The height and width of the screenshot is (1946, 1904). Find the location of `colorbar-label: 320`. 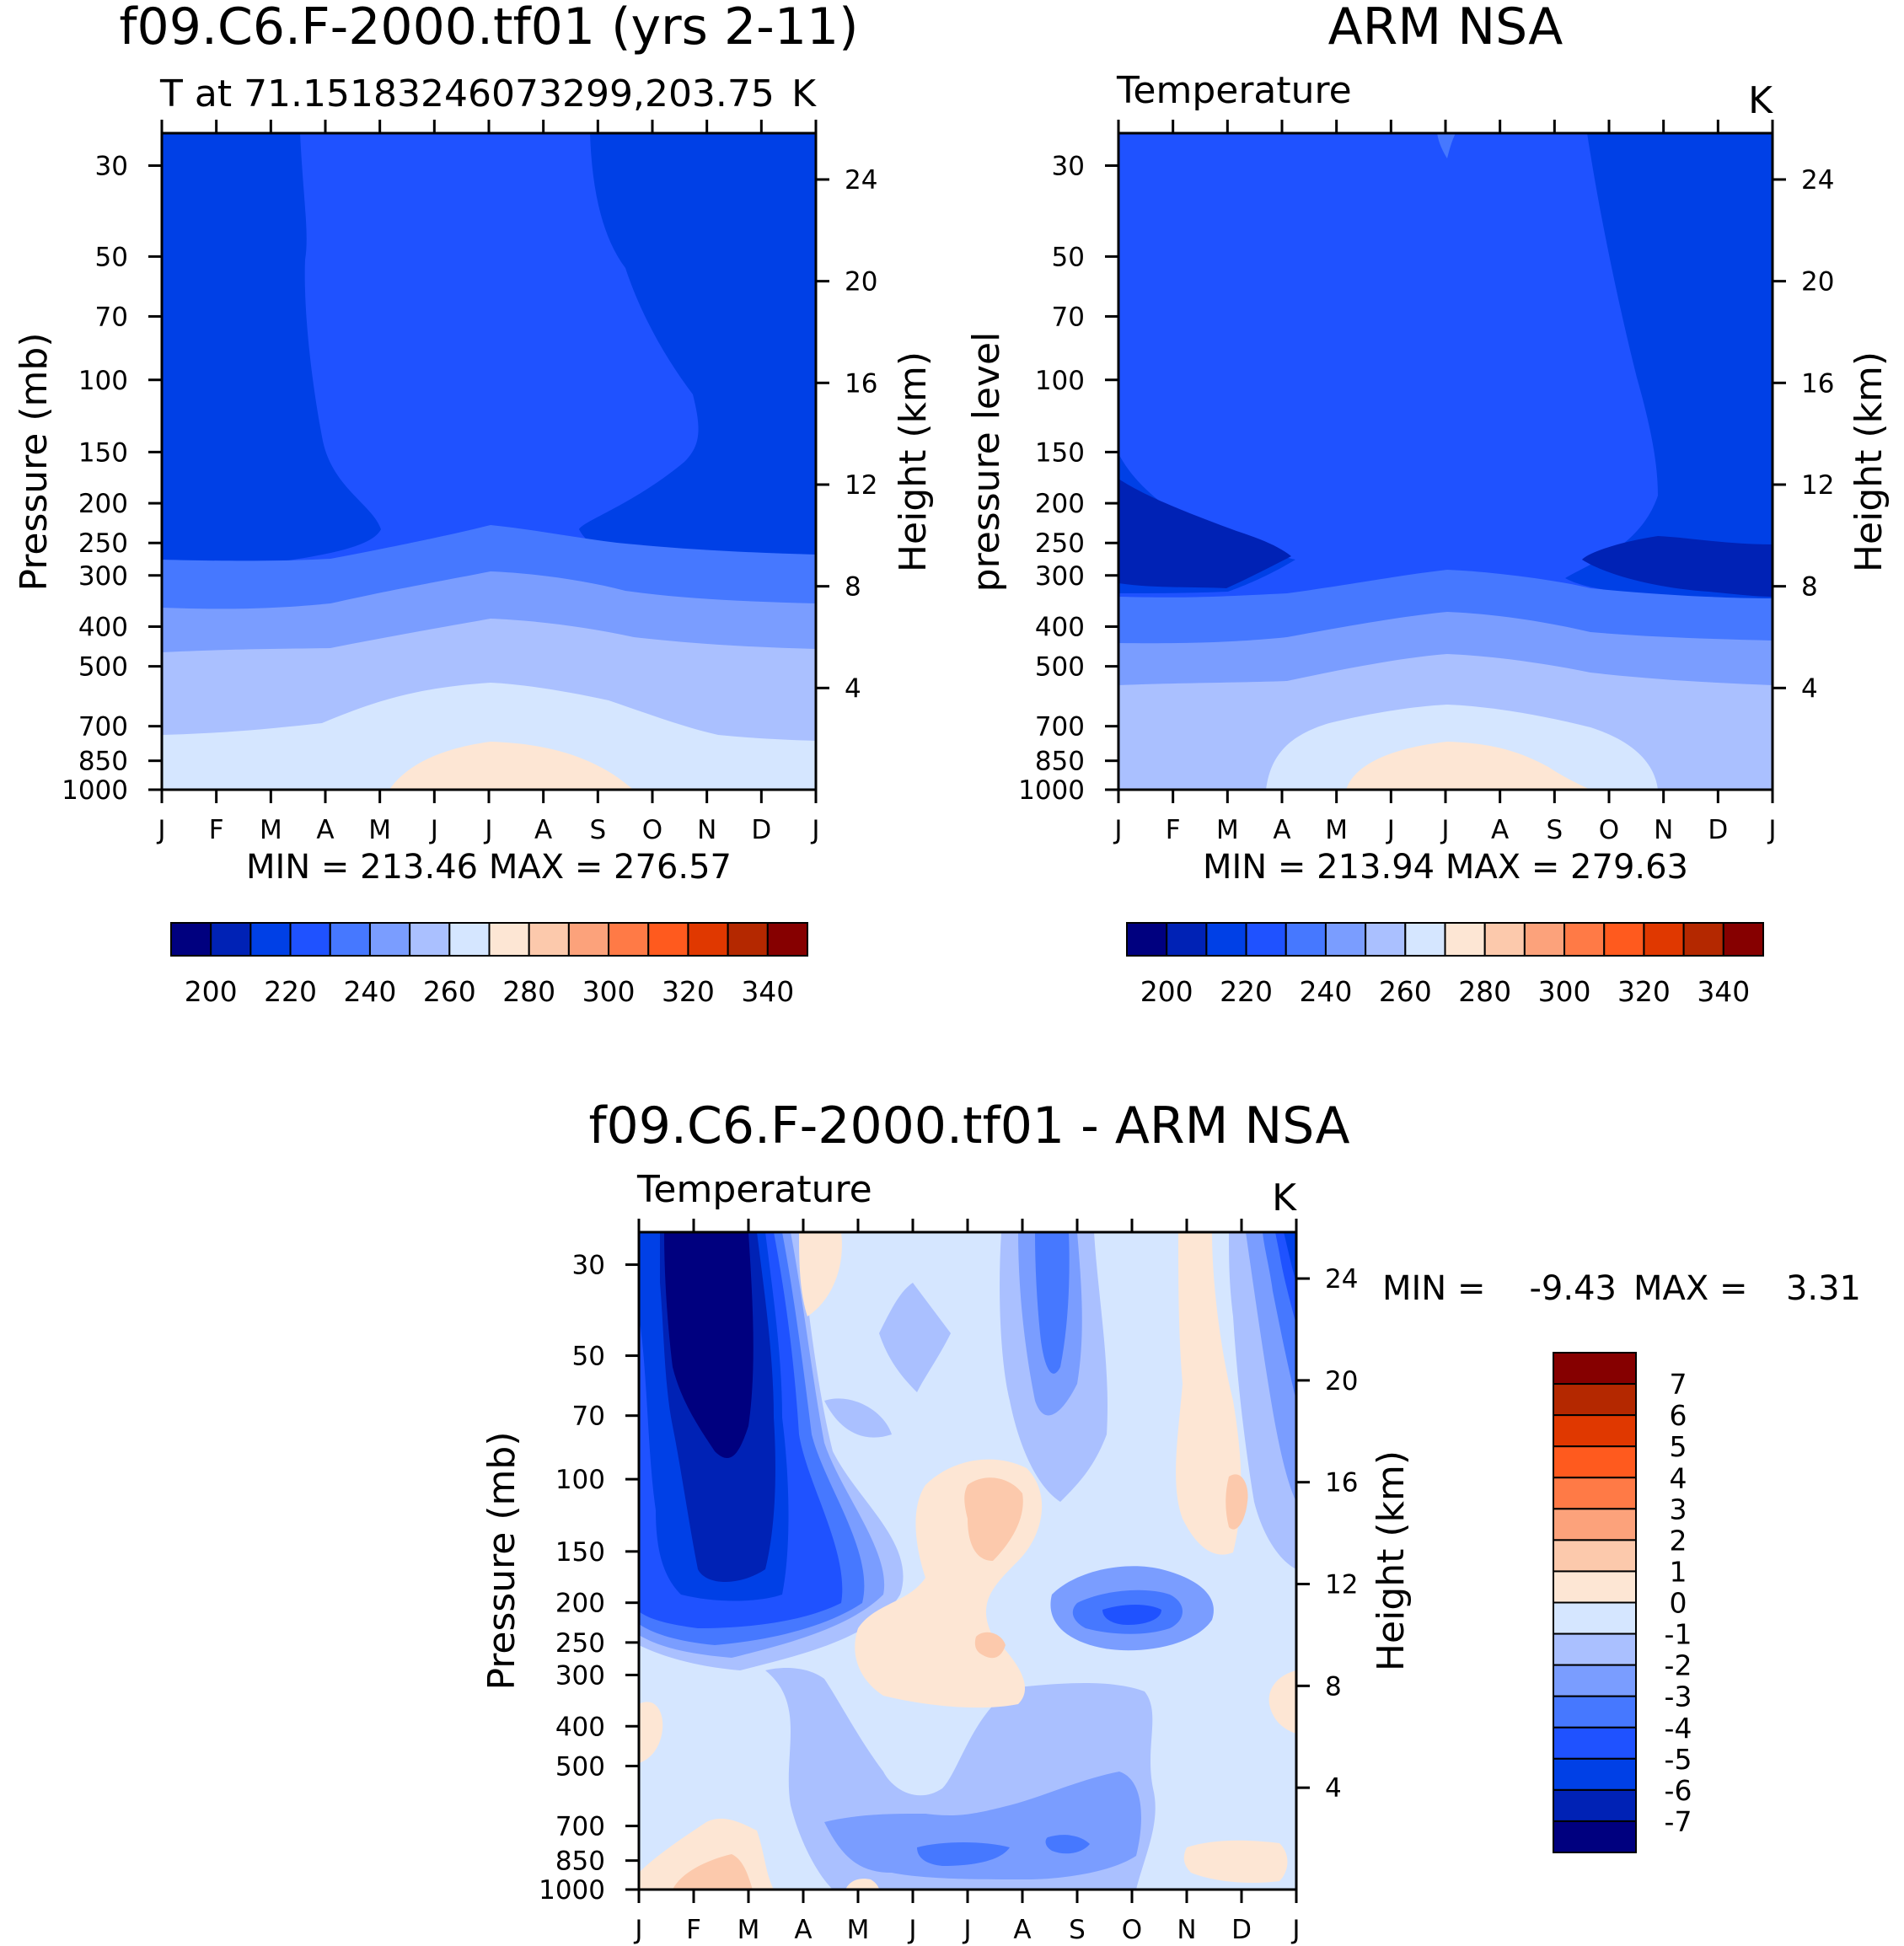

colorbar-label: 320 is located at coordinates (1644, 991).